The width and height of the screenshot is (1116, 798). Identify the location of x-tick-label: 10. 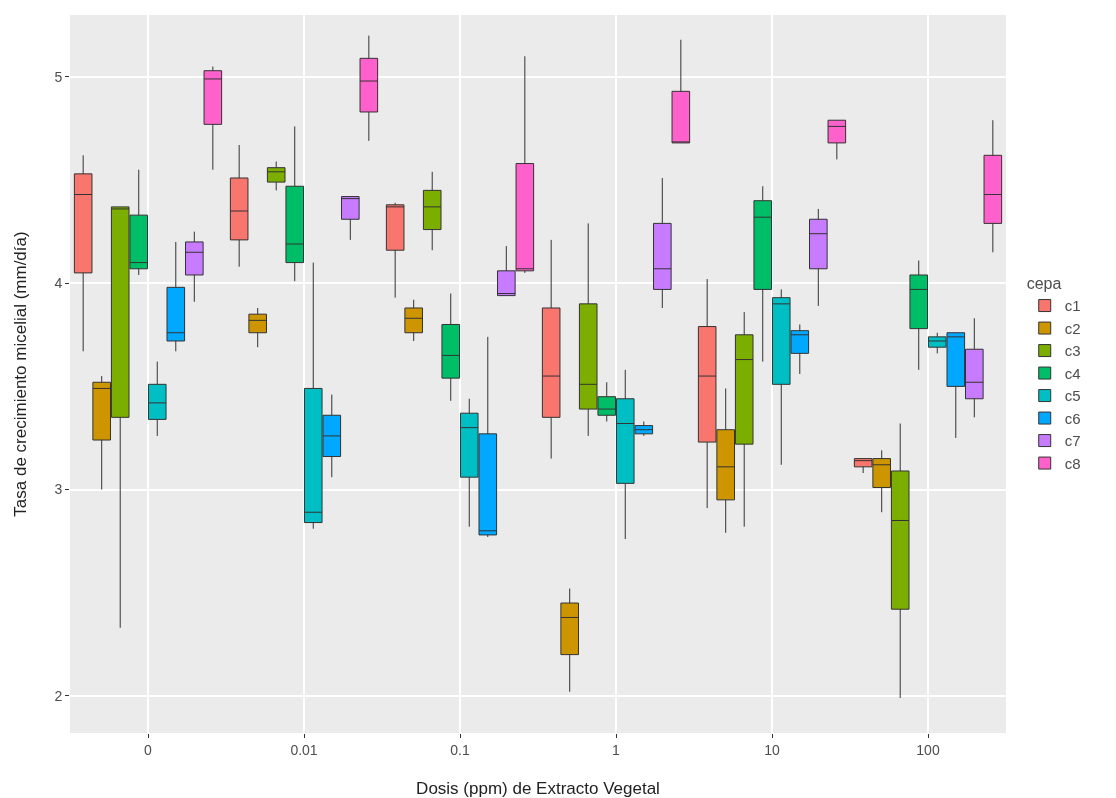
(772, 749).